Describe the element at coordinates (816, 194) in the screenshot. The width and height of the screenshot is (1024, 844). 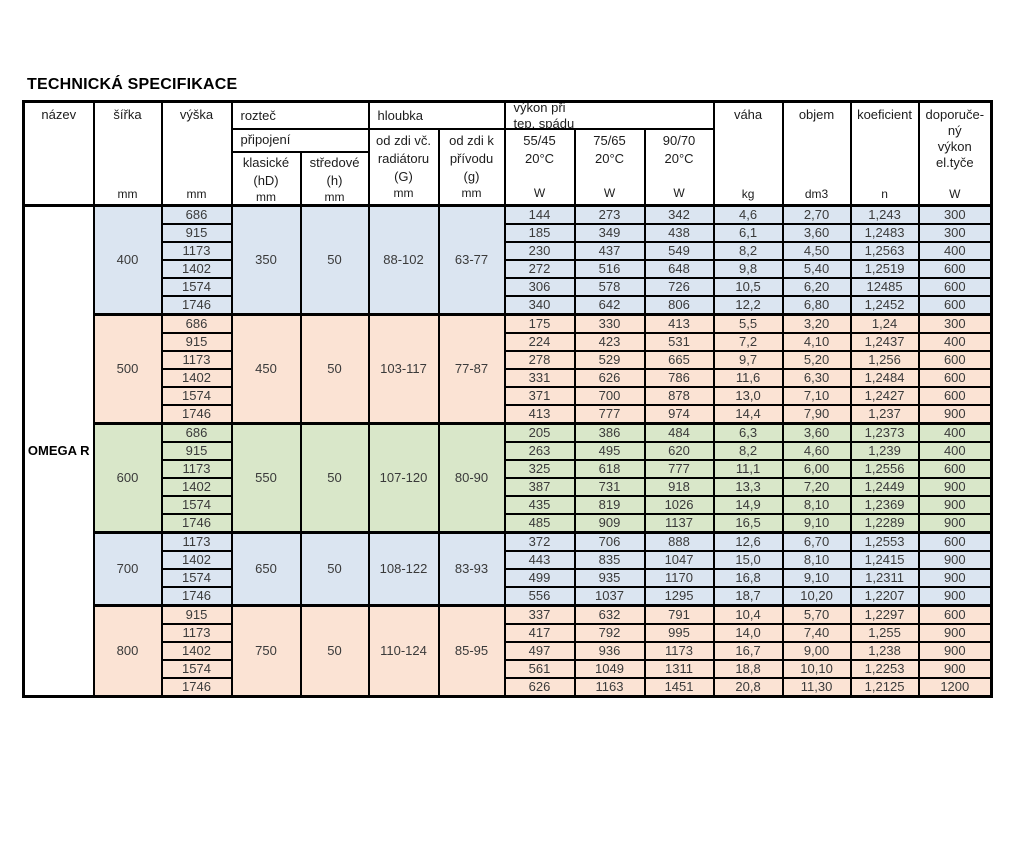
I see `unit-dm3: dm3` at that location.